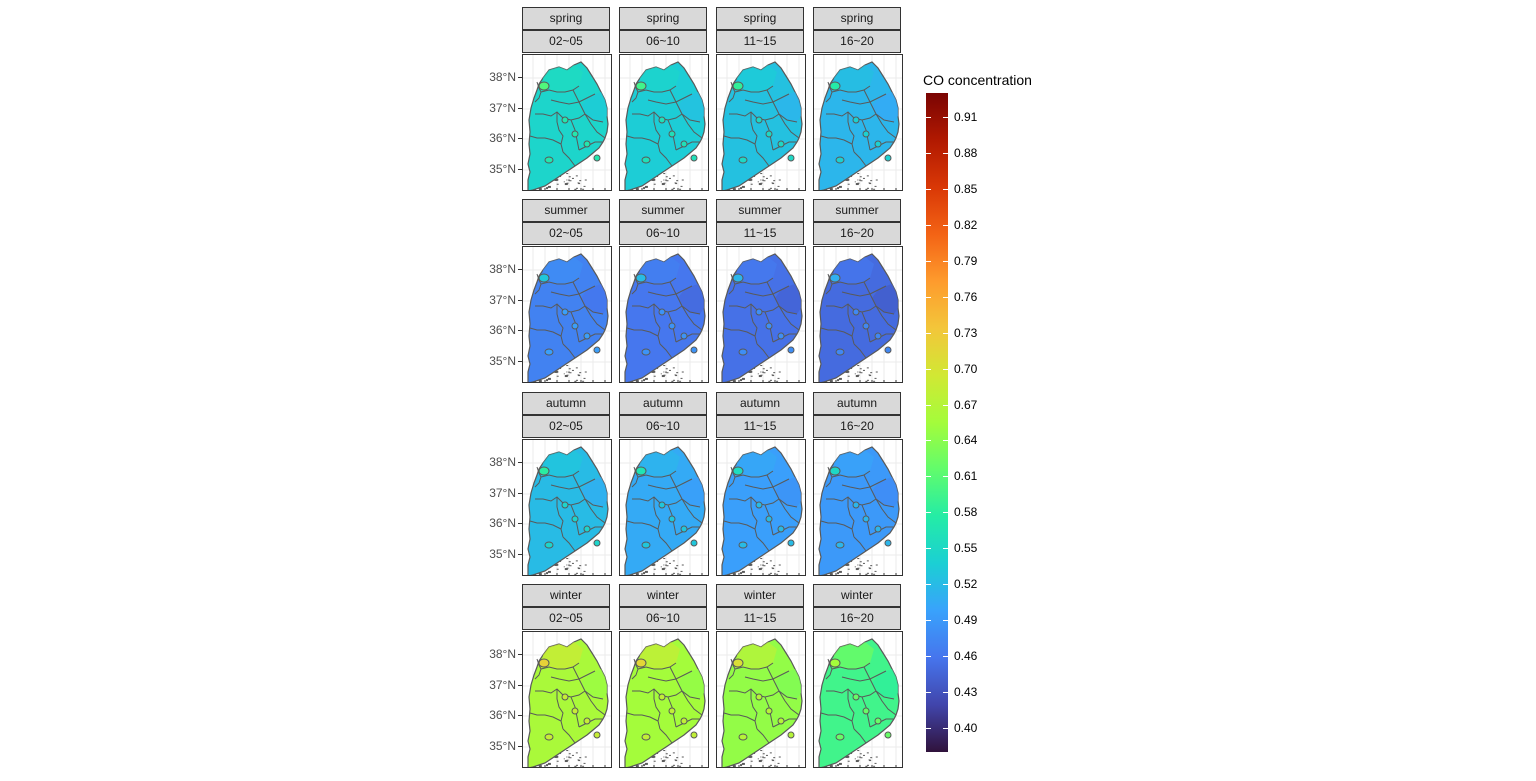  Describe the element at coordinates (966, 476) in the screenshot. I see `legend-break-label: 0.61` at that location.